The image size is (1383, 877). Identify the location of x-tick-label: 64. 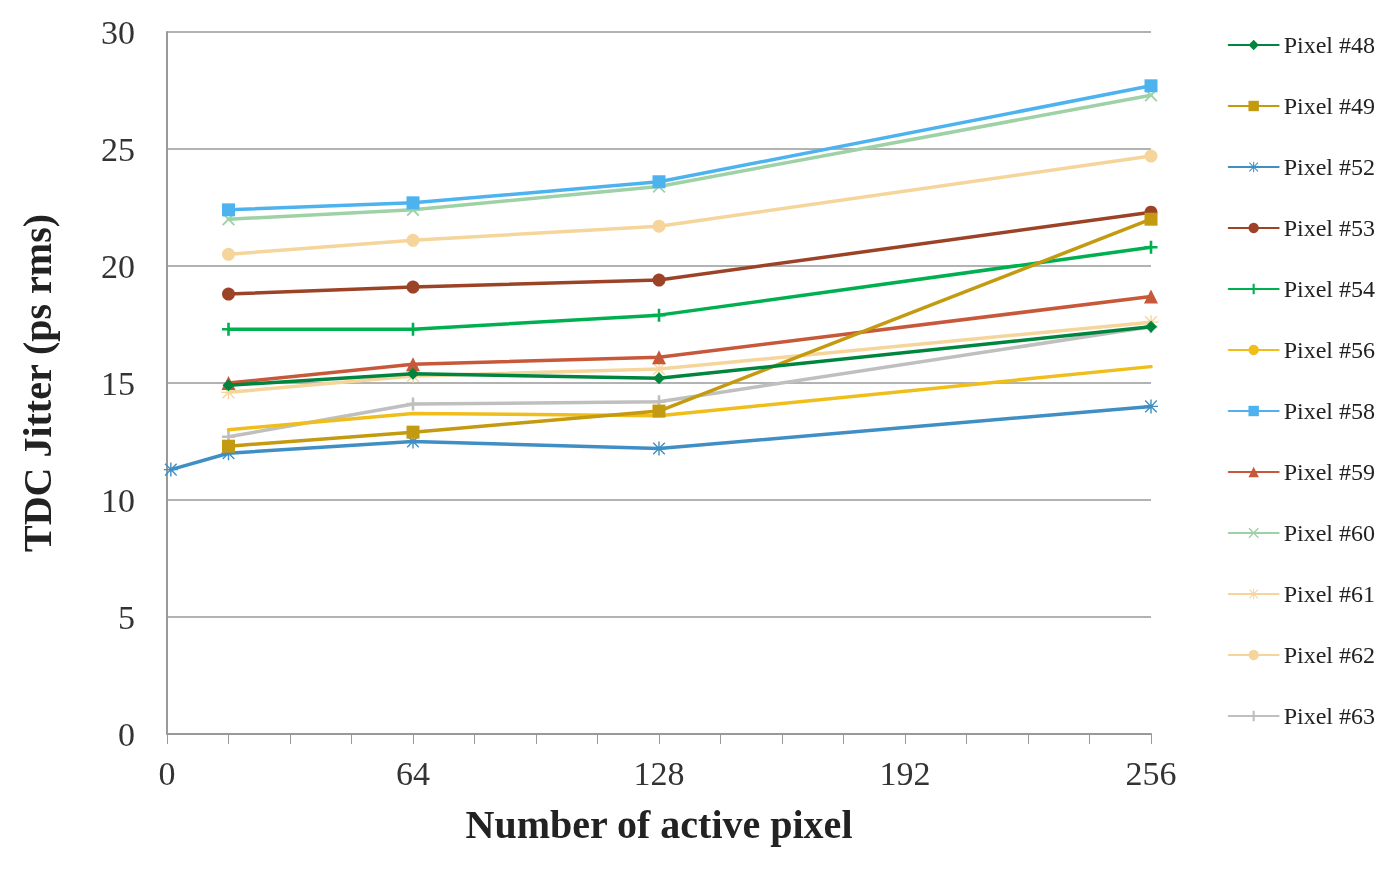
(413, 773).